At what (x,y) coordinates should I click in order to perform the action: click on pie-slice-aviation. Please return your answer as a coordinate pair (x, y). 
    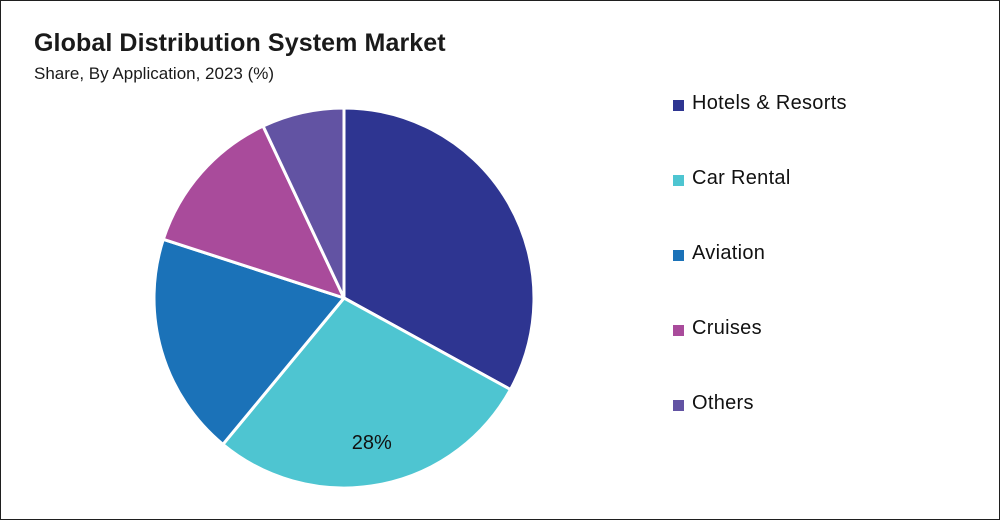
    Looking at the image, I should click on (249, 341).